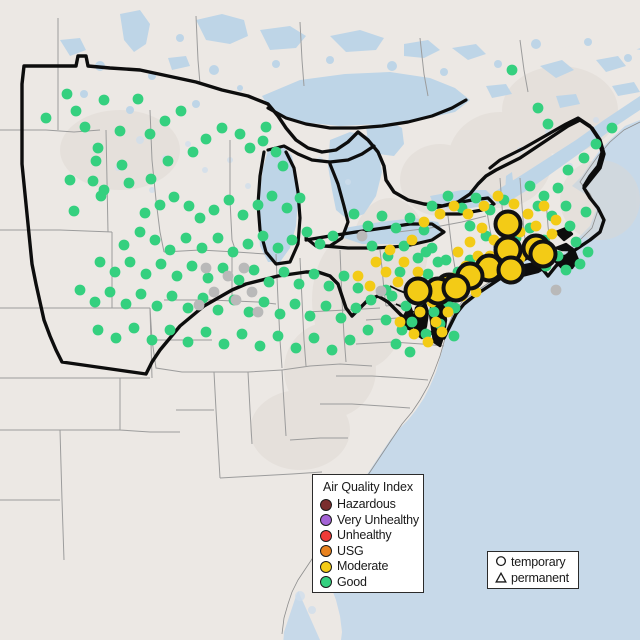 This screenshot has height=640, width=640. What do you see at coordinates (368, 567) in the screenshot?
I see `legend-item-moderate: Moderate` at bounding box center [368, 567].